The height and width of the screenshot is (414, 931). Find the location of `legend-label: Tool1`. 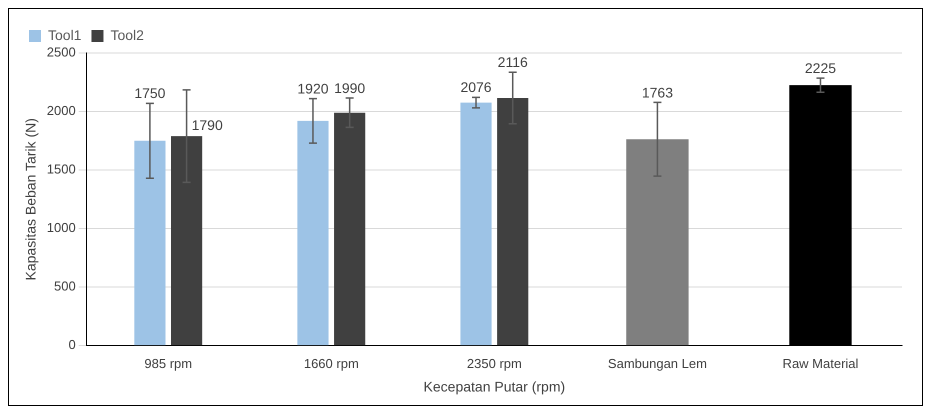

legend-label: Tool1 is located at coordinates (65, 34).